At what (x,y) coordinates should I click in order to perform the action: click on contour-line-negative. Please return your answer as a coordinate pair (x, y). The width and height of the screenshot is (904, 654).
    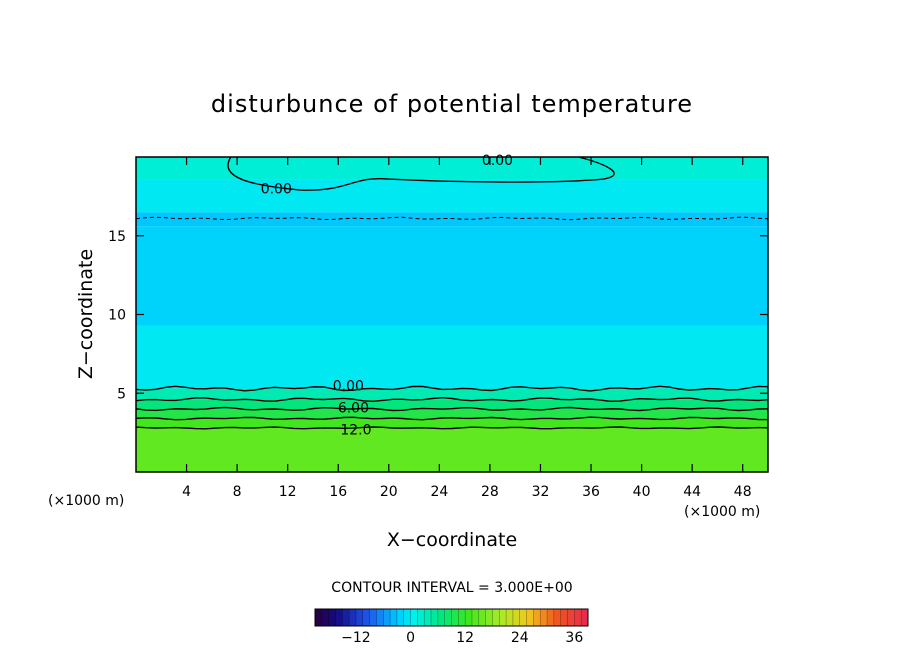
    Looking at the image, I should click on (452, 218).